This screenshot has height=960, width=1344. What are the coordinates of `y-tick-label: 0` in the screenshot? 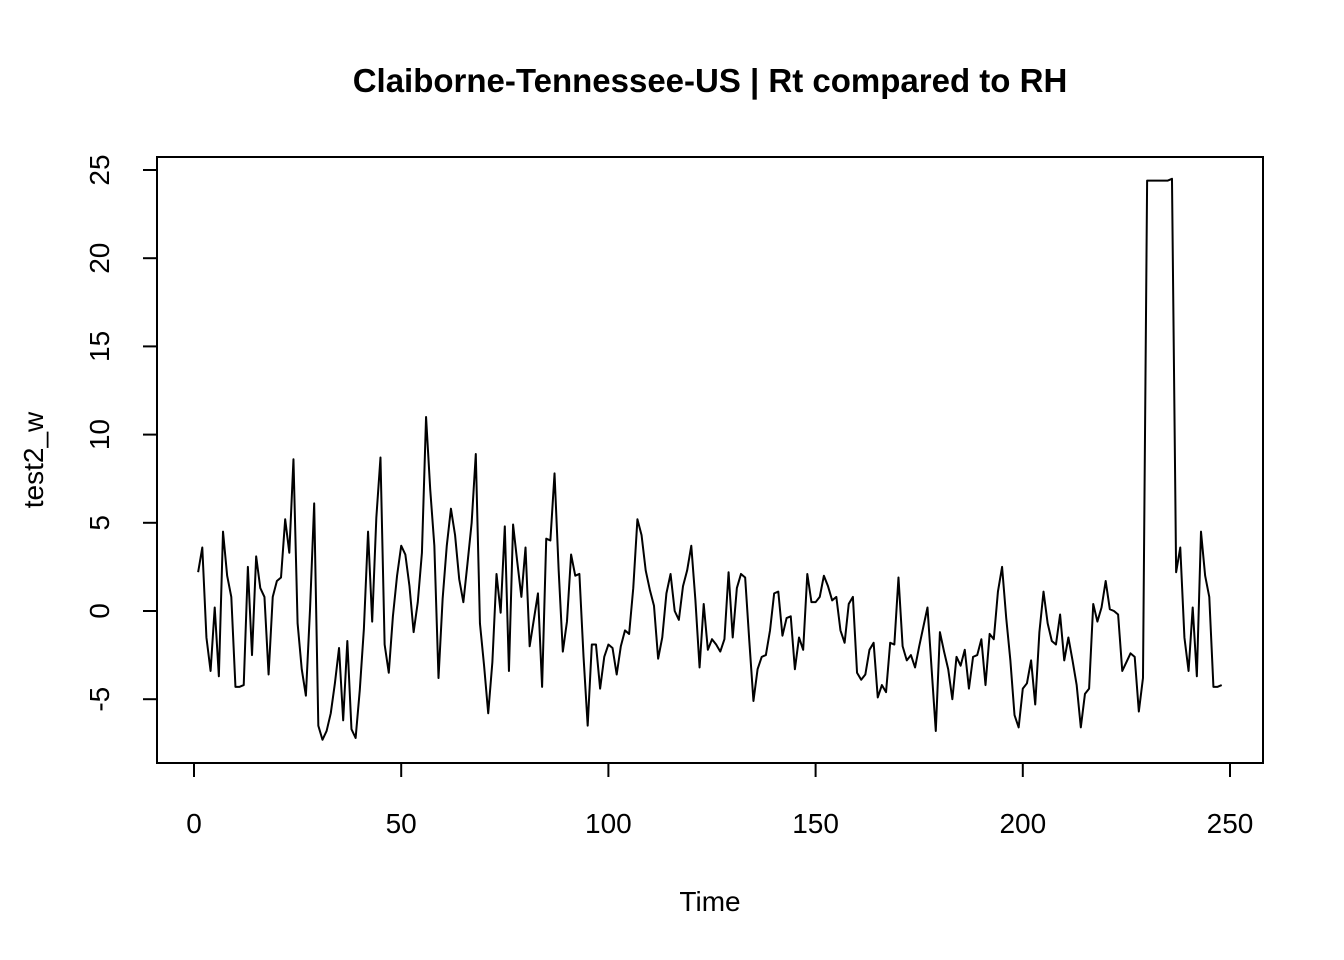 It's located at (99, 611).